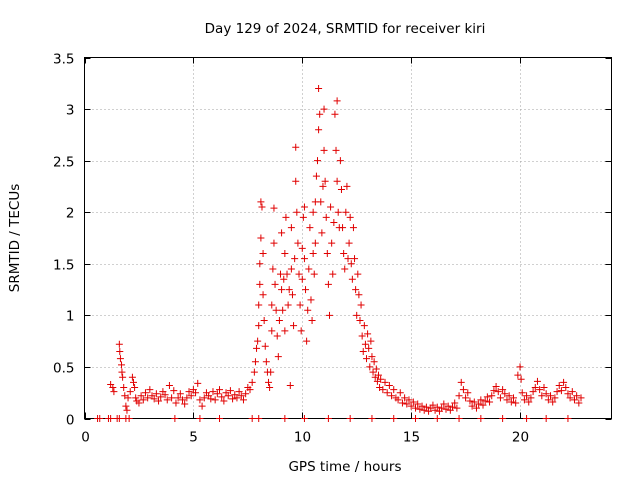 The height and width of the screenshot is (480, 640). What do you see at coordinates (70, 317) in the screenshot?
I see `y-tick-label: 1` at bounding box center [70, 317].